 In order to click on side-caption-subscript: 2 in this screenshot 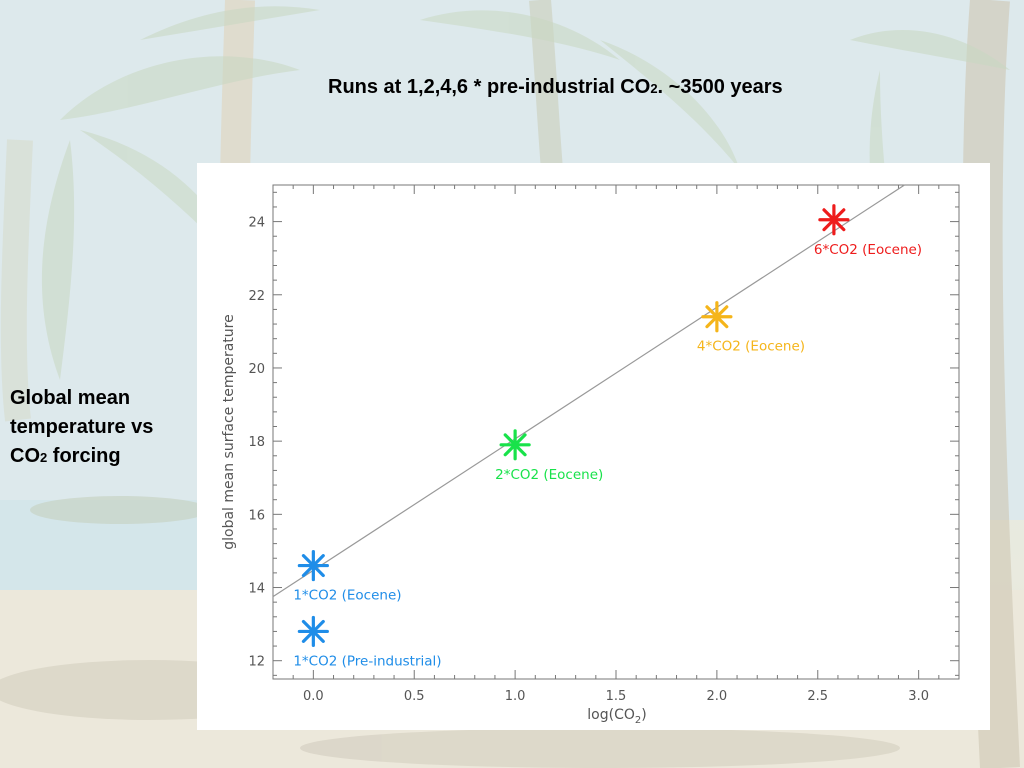, I will do `click(44, 457)`.